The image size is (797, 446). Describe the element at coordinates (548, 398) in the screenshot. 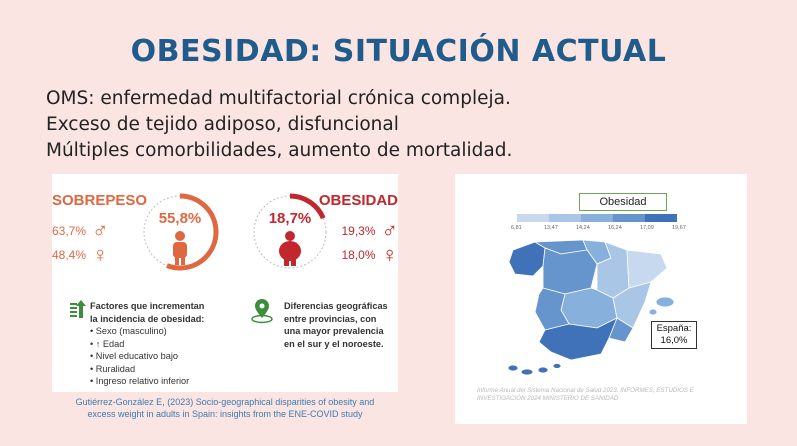

I see `source-line: INVESTIGACIÓN 2024 MINISTERIO DE SANIDAD` at that location.